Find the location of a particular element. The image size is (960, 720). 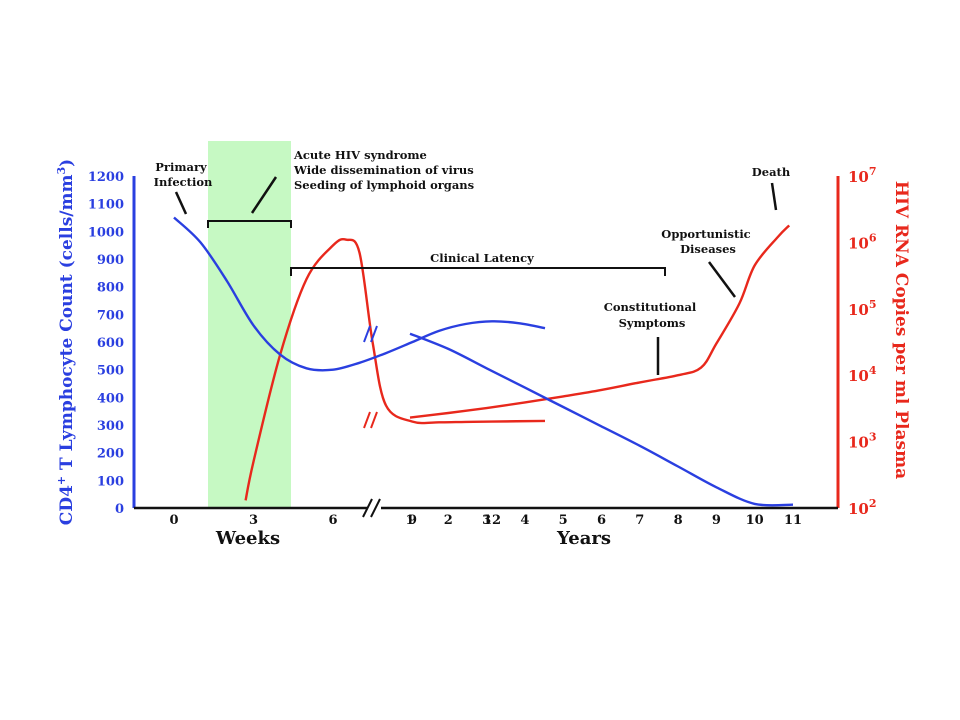

right-y-tick-label: 10⁶ is located at coordinates (862, 241).